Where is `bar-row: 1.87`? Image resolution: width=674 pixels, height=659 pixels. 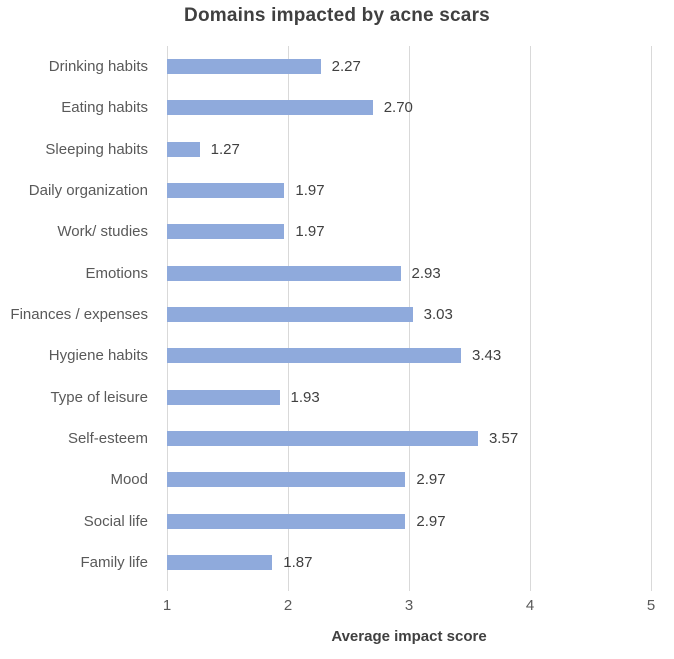 bar-row: 1.87 is located at coordinates (409, 562).